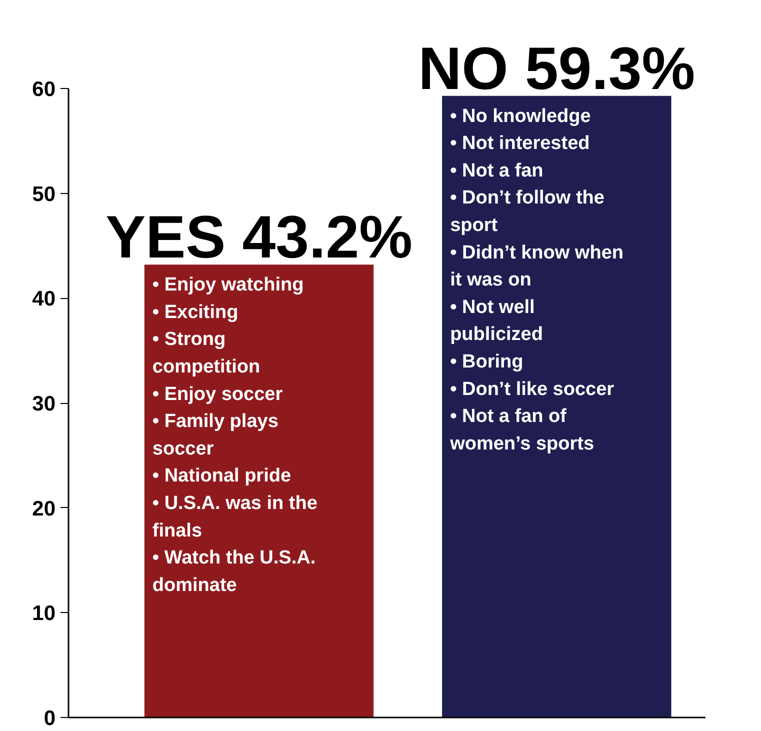 This screenshot has height=731, width=761. What do you see at coordinates (44, 194) in the screenshot?
I see `y-tick-label: 50` at bounding box center [44, 194].